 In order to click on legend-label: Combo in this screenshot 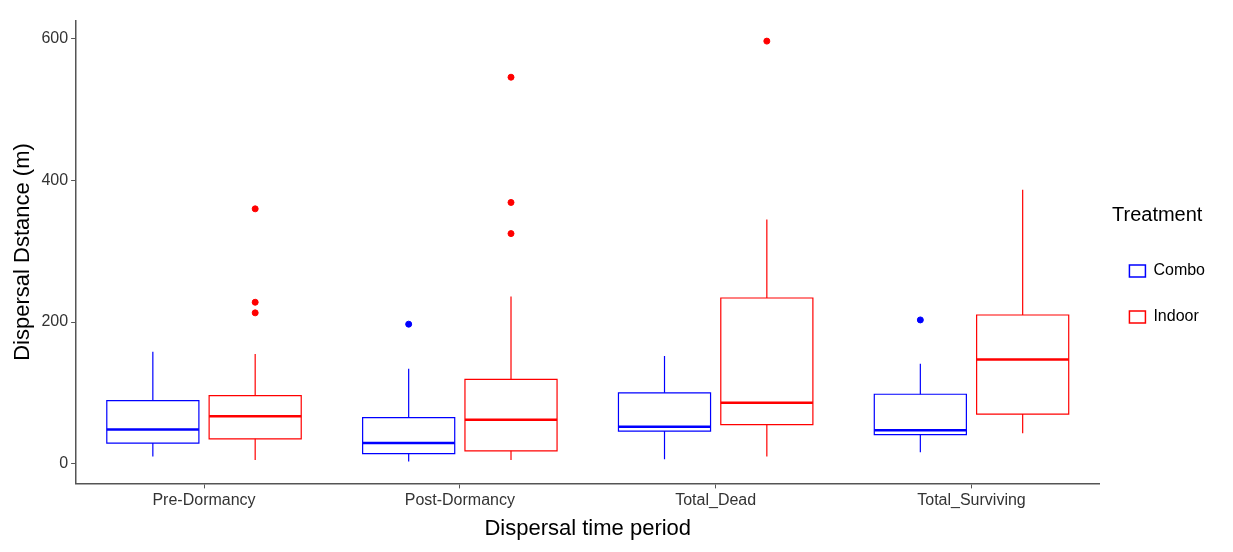, I will do `click(1179, 270)`.